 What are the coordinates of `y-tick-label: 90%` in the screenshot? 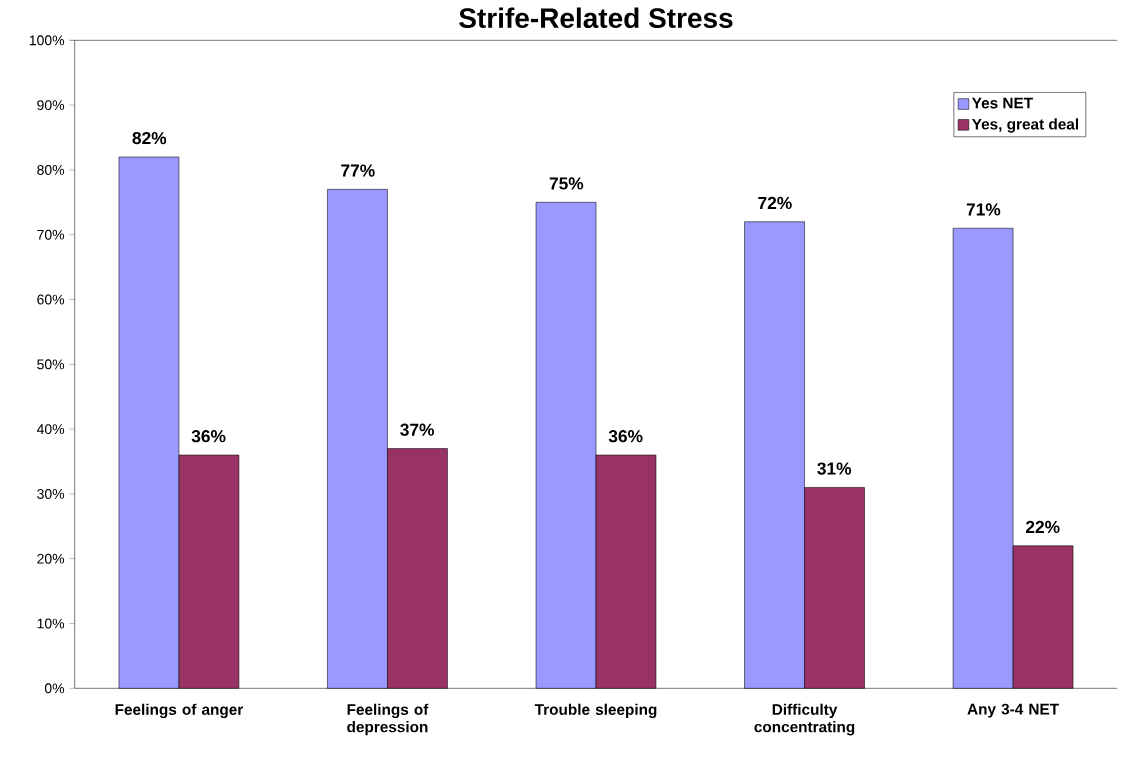 It's located at (51, 105).